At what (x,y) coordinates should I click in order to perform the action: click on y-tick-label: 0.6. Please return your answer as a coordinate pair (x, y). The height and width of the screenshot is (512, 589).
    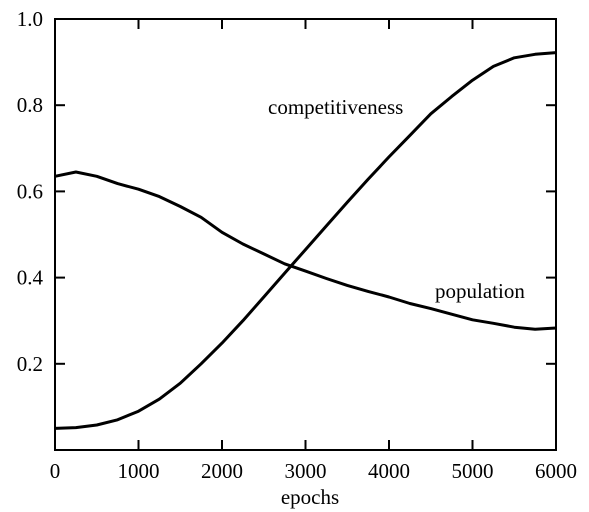
    Looking at the image, I should click on (30, 191).